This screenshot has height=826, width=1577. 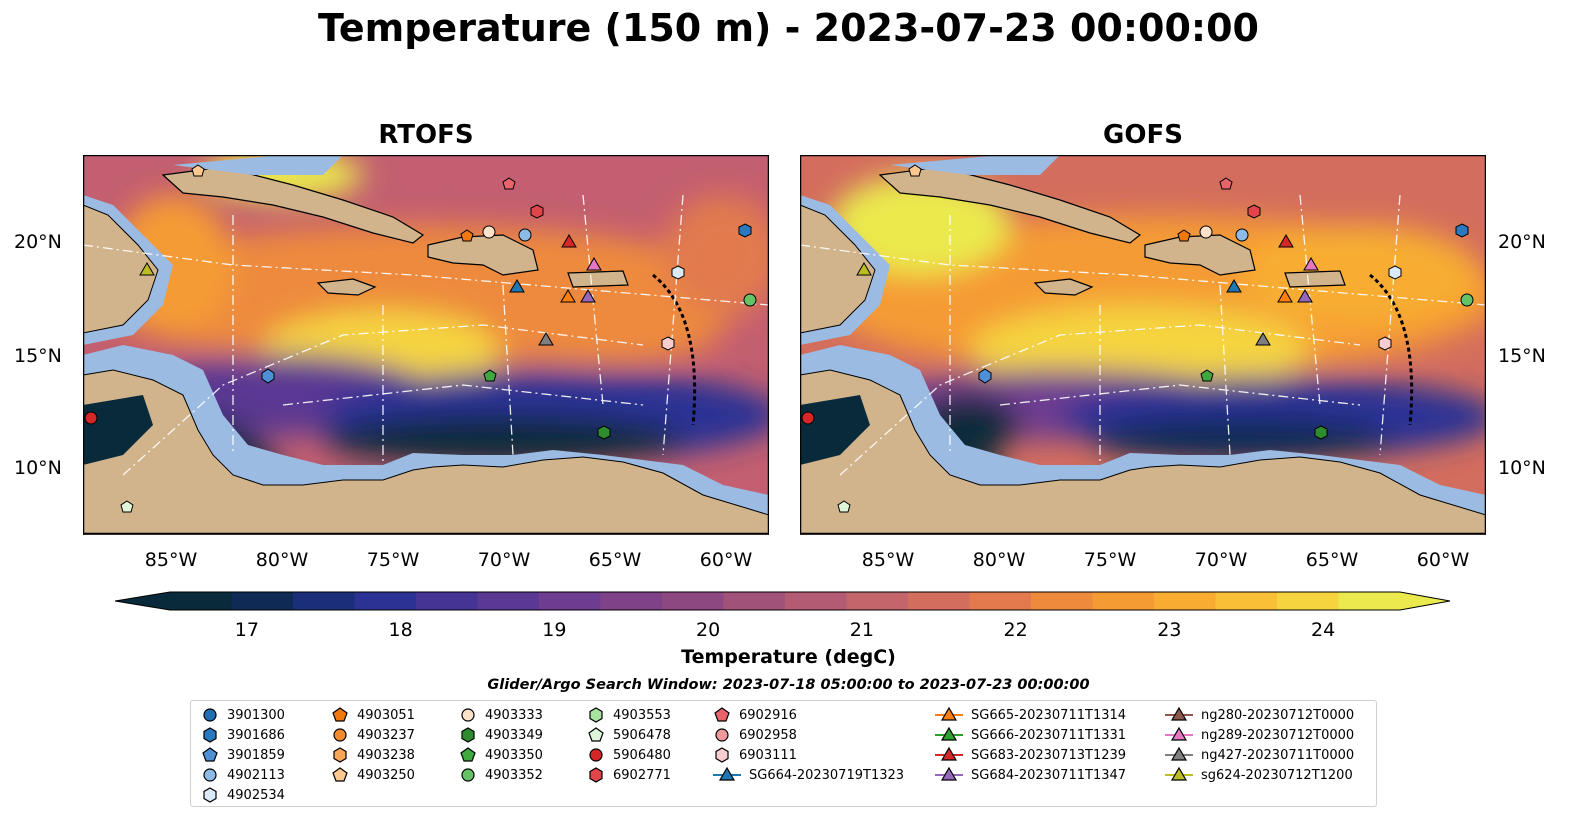 I want to click on legend-entry-label: ng280-20230712T0000, so click(x=1278, y=715).